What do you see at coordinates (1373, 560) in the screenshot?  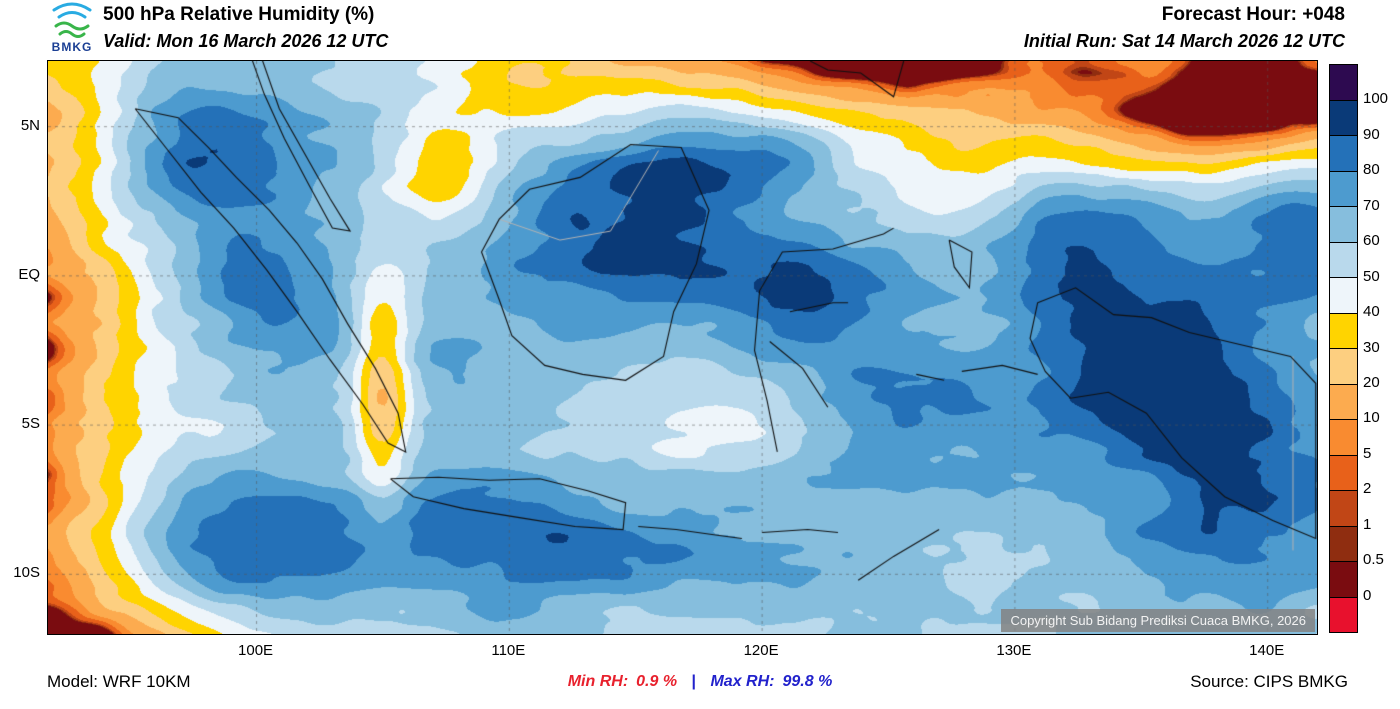 I see `colorbar-label-0.5: 0.5` at bounding box center [1373, 560].